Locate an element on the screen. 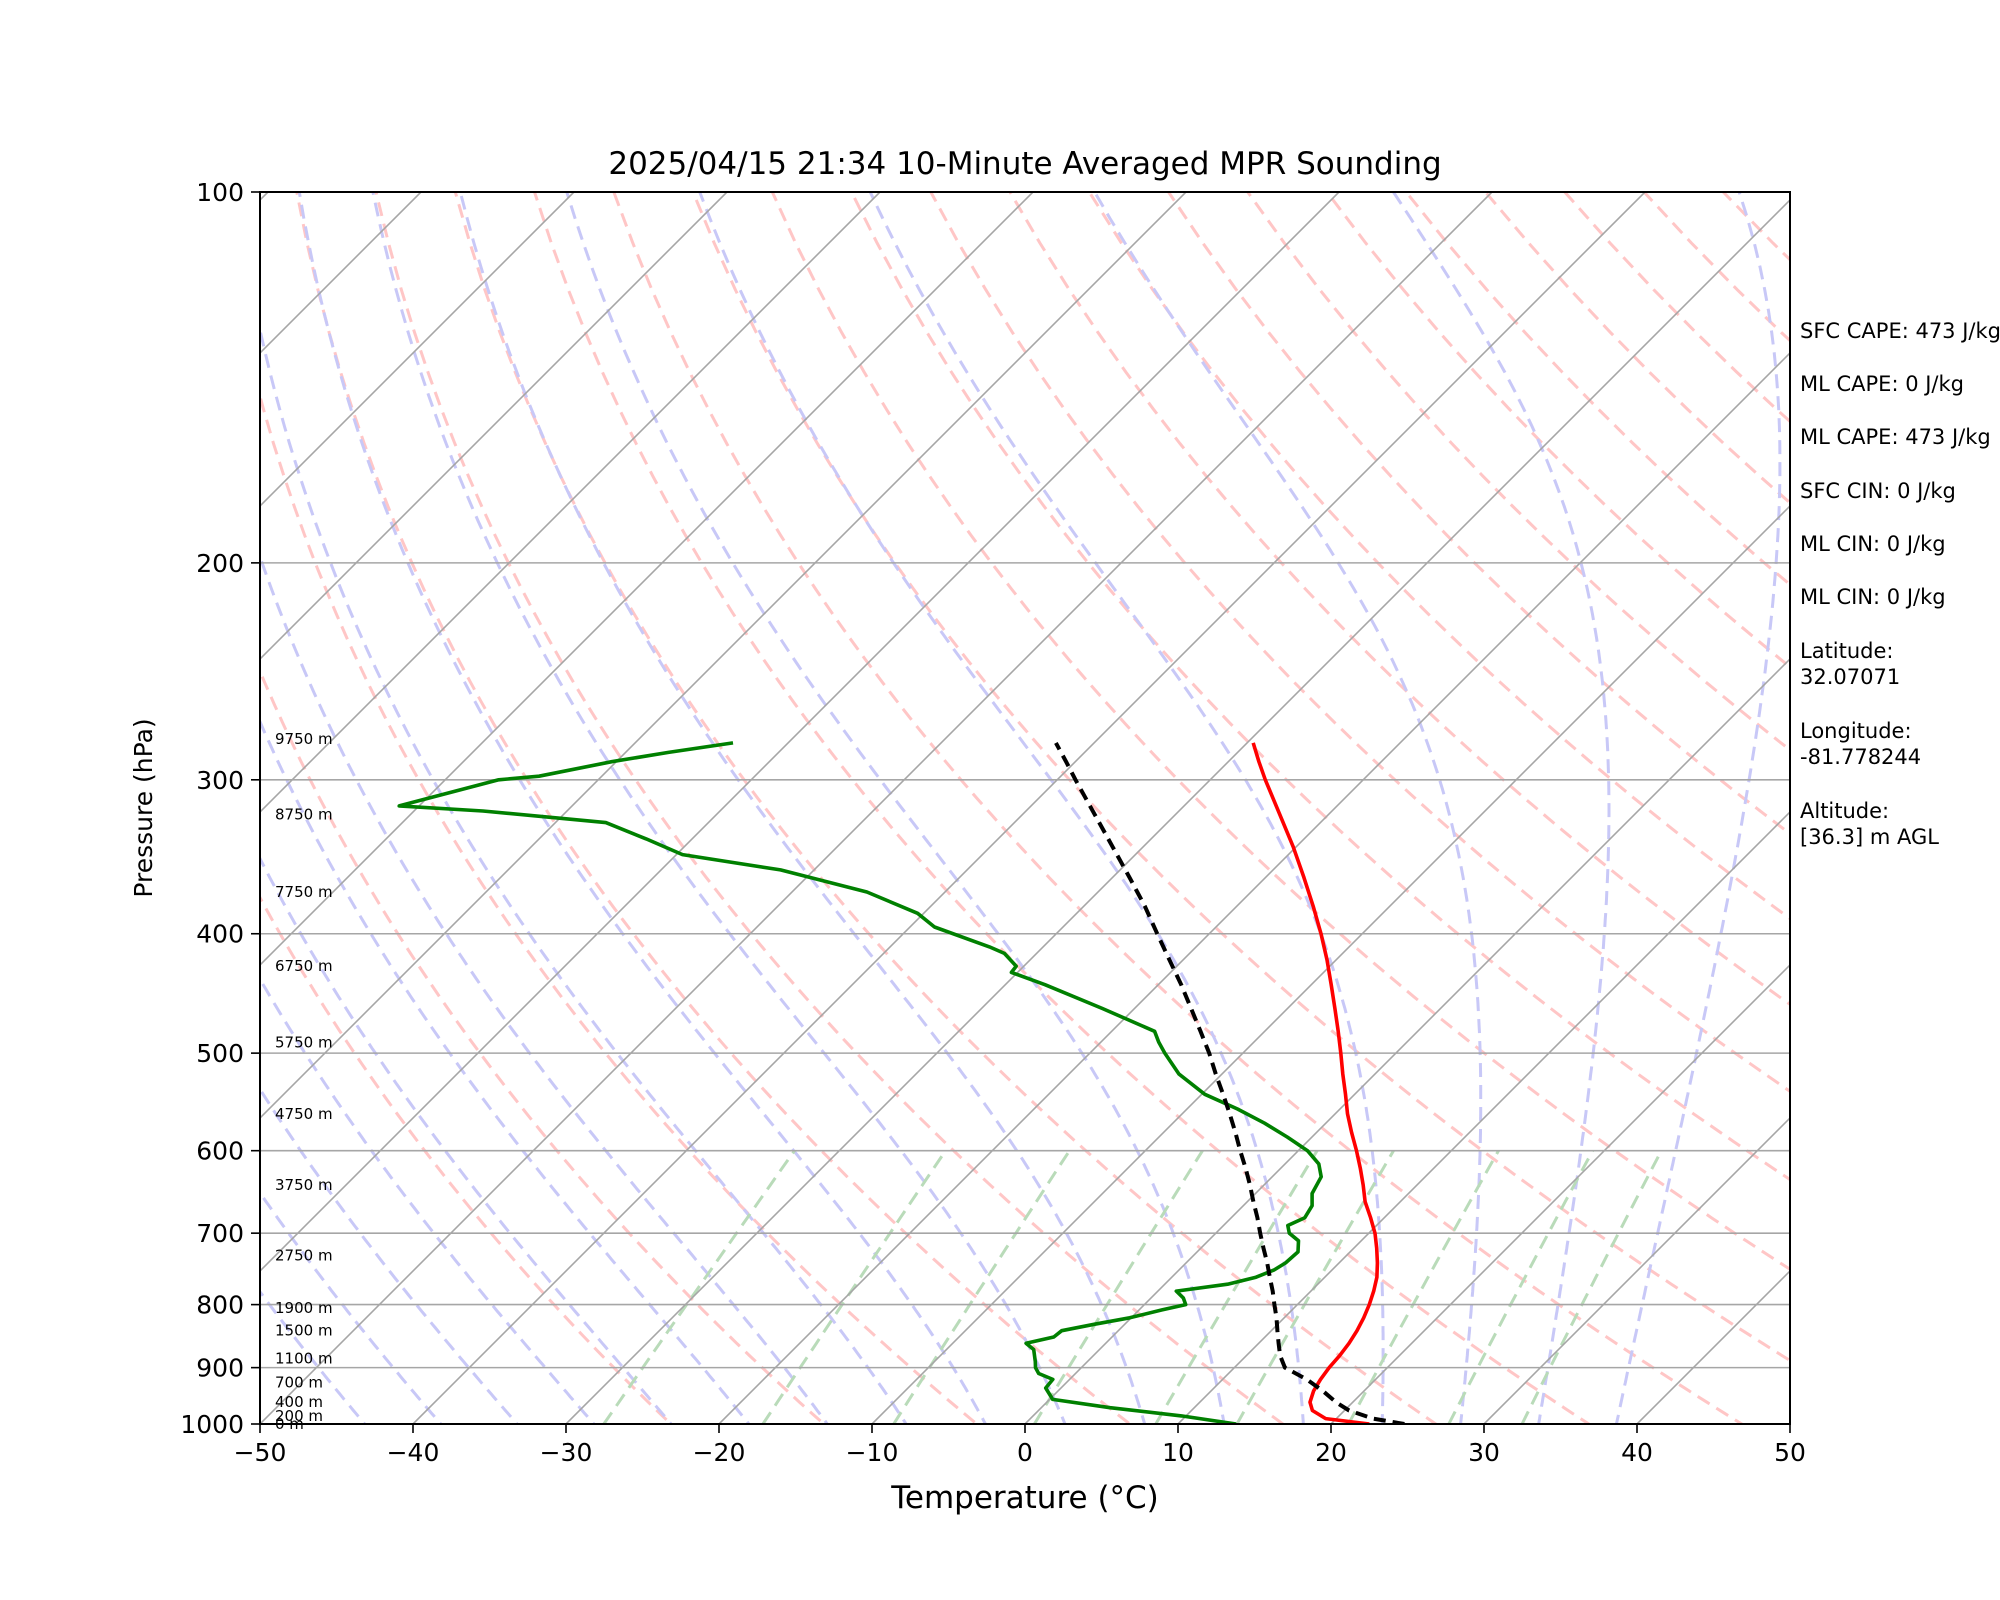 Image resolution: width=2000 pixels, height=1600 pixels. y-tick-label: 300 is located at coordinates (220, 780).